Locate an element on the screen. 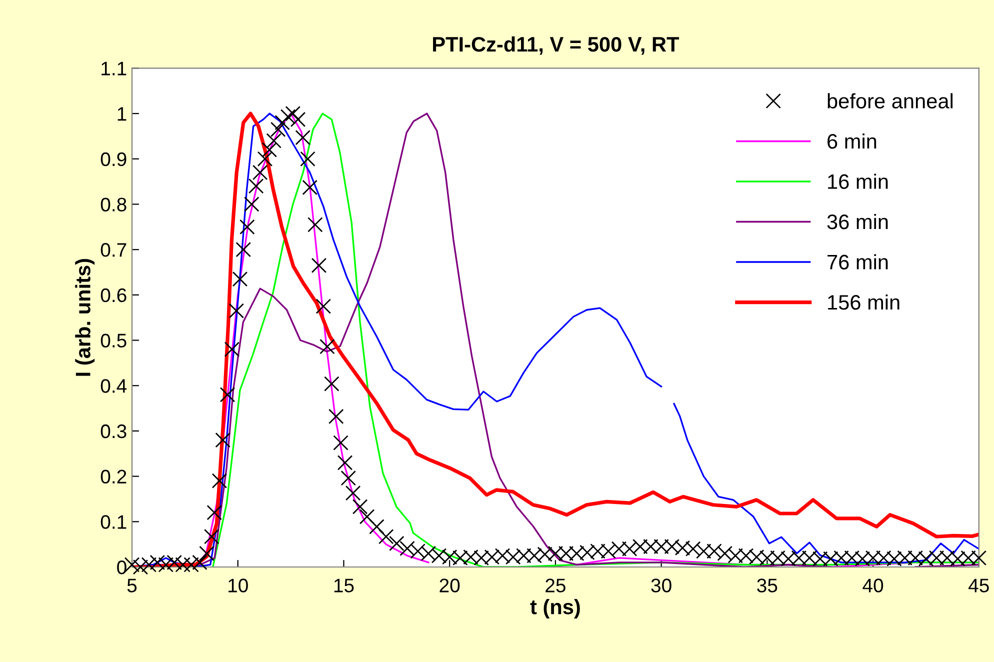 The image size is (994, 662). x-axis-title: t (ns) is located at coordinates (555, 608).